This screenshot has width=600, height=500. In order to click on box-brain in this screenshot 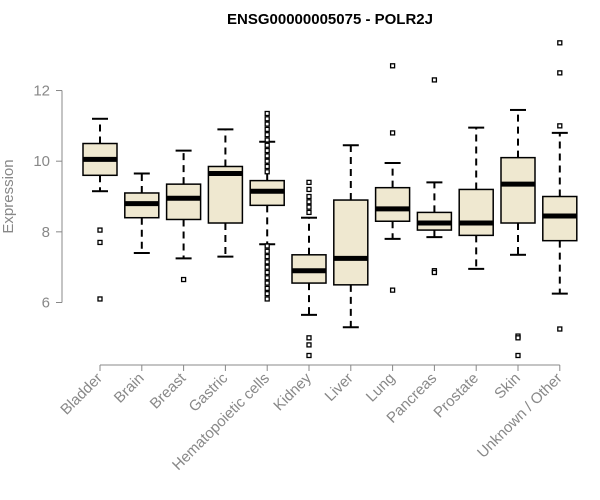, I will do `click(142, 213)`.